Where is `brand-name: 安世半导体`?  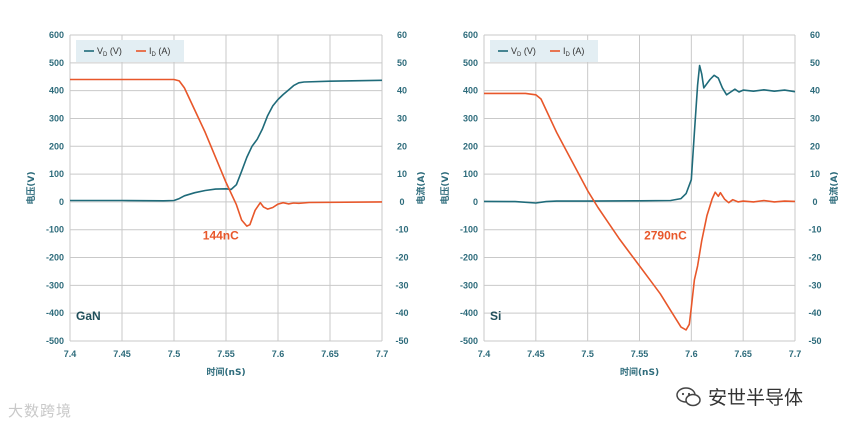 brand-name: 安世半导体 is located at coordinates (756, 398).